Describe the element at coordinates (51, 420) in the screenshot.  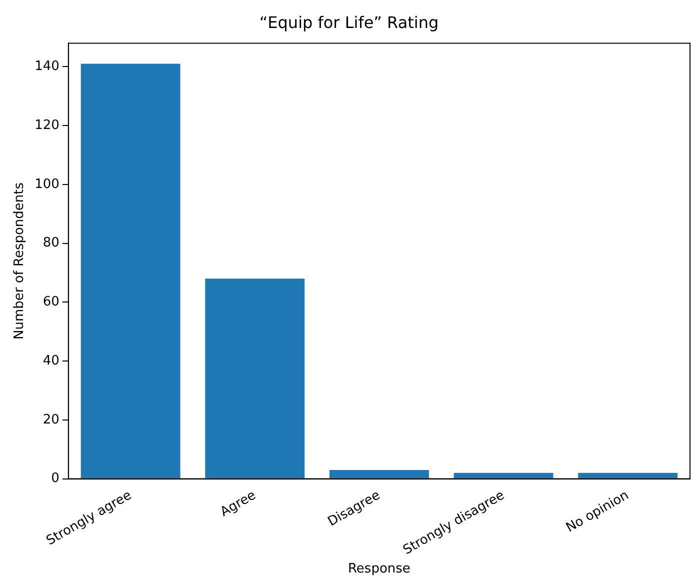
I see `y-tick-label: 20` at that location.